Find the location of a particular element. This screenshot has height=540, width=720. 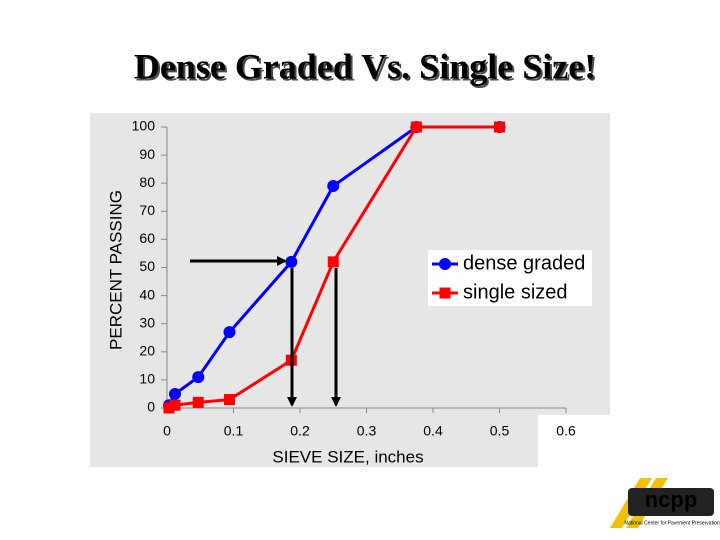

legend-label: single sized is located at coordinates (515, 292).